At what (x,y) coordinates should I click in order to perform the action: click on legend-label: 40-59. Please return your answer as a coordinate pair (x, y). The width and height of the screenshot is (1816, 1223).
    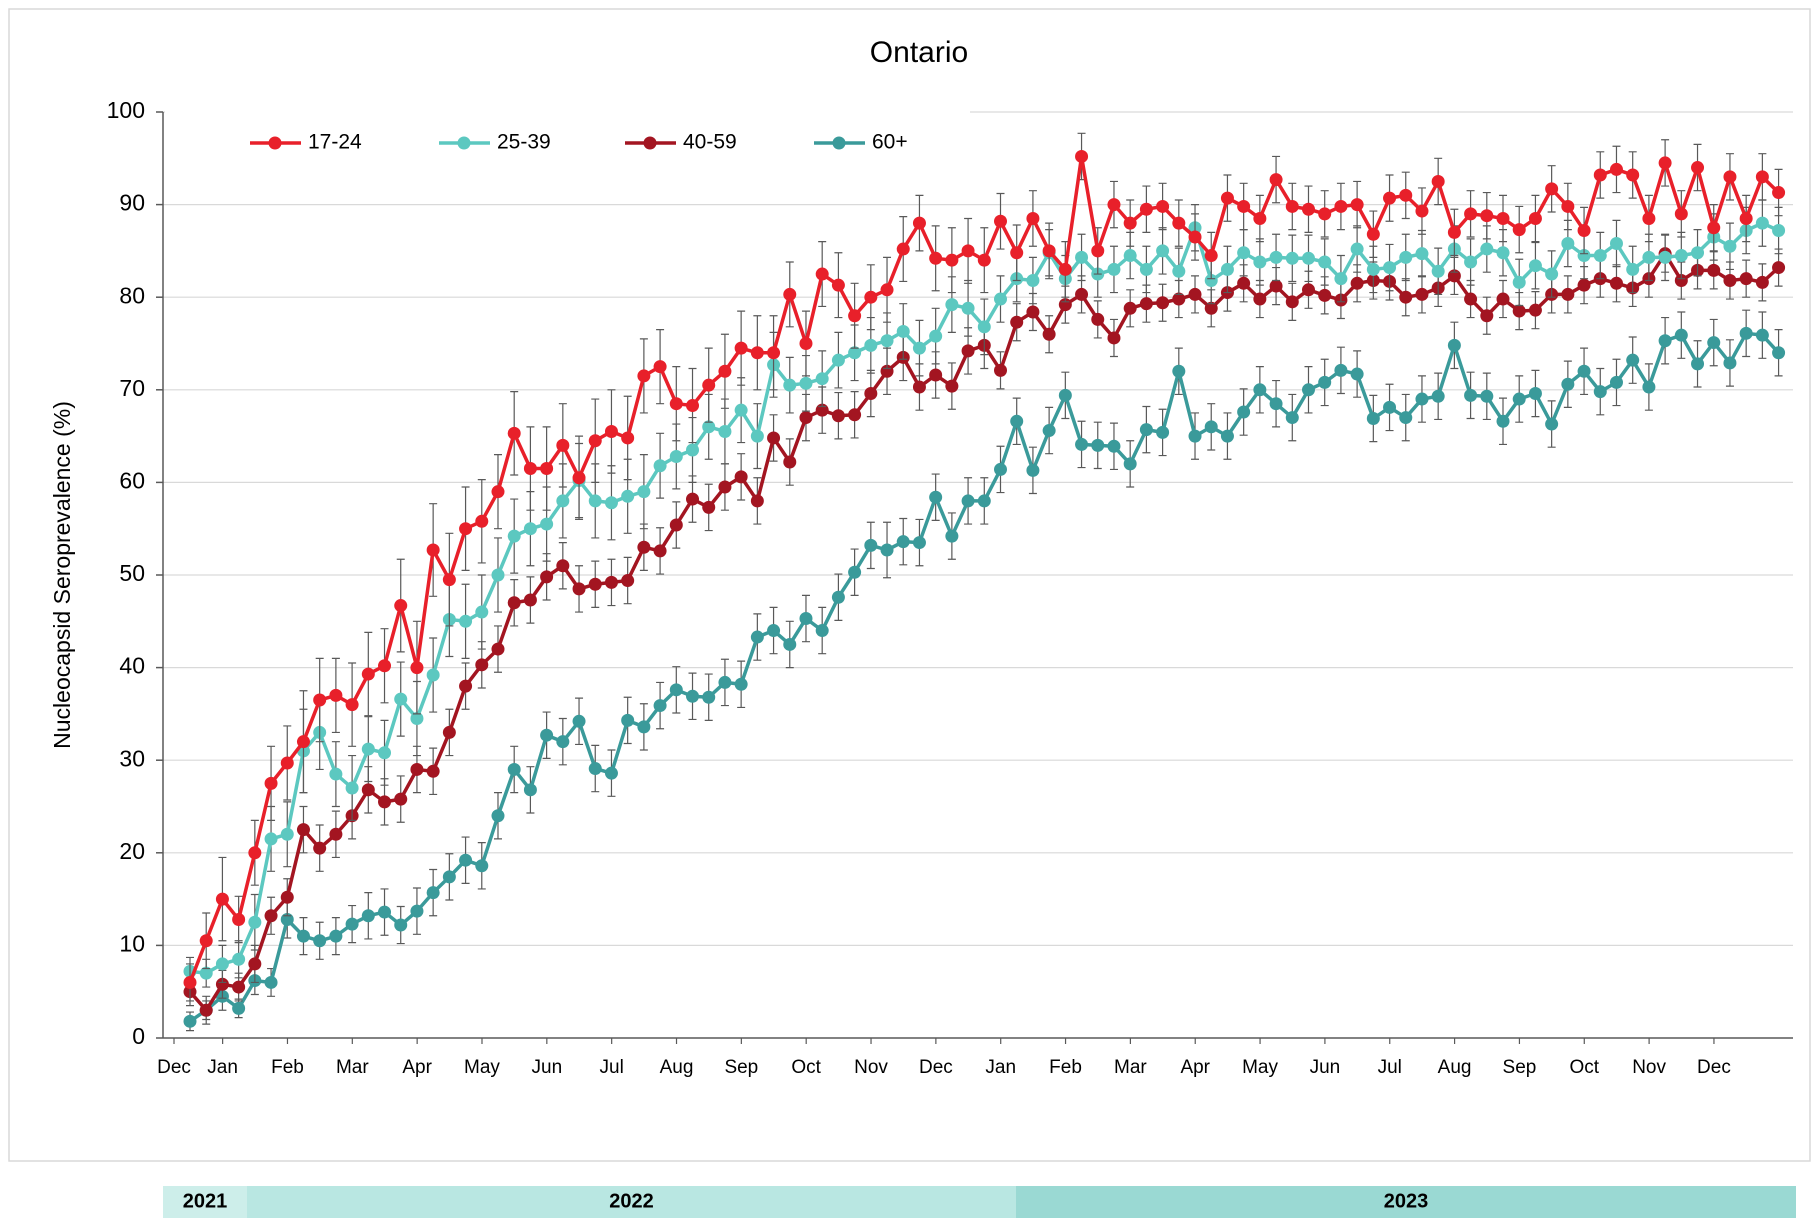
    Looking at the image, I should click on (710, 142).